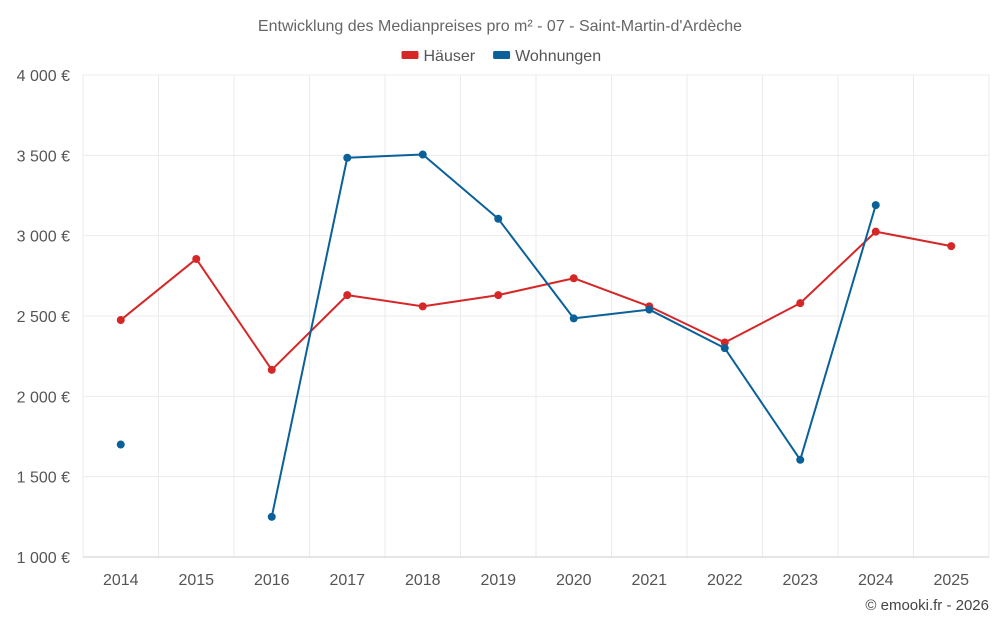 This screenshot has height=625, width=1000. What do you see at coordinates (498, 580) in the screenshot?
I see `x-tick-label: 2019` at bounding box center [498, 580].